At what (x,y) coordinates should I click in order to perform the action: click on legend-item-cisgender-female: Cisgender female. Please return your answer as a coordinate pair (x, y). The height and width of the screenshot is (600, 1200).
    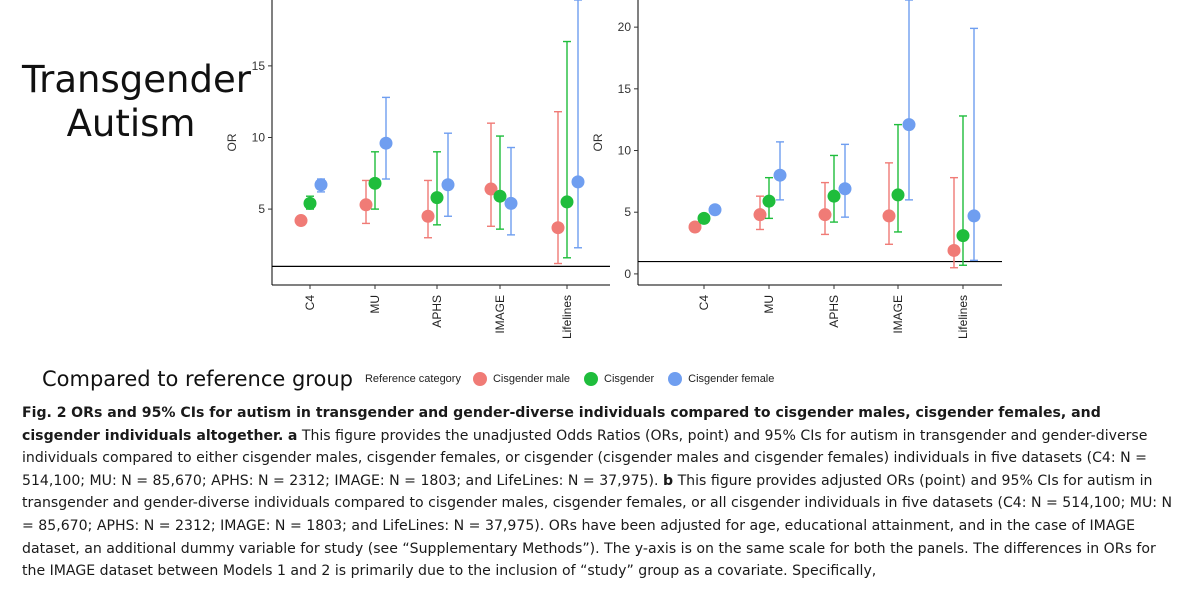
    Looking at the image, I should click on (721, 379).